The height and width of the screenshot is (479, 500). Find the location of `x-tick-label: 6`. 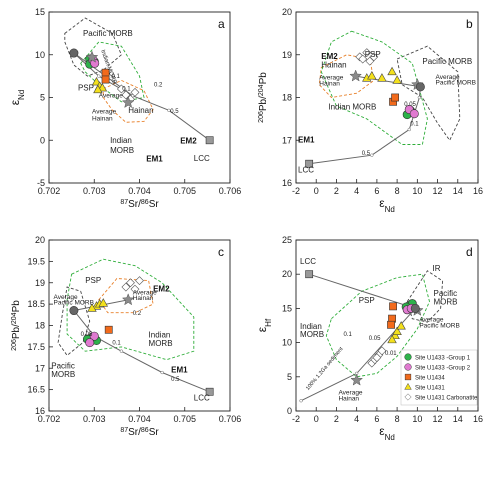

x-tick-label: 6 is located at coordinates (376, 419).